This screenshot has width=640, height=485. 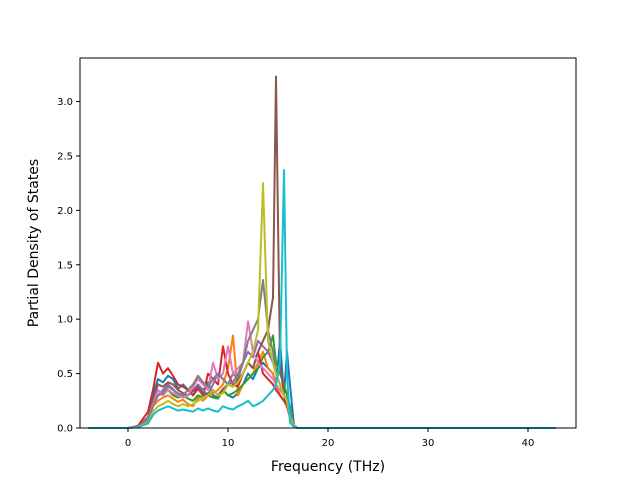 I want to click on y-tick-label: 2.5, so click(x=65, y=156).